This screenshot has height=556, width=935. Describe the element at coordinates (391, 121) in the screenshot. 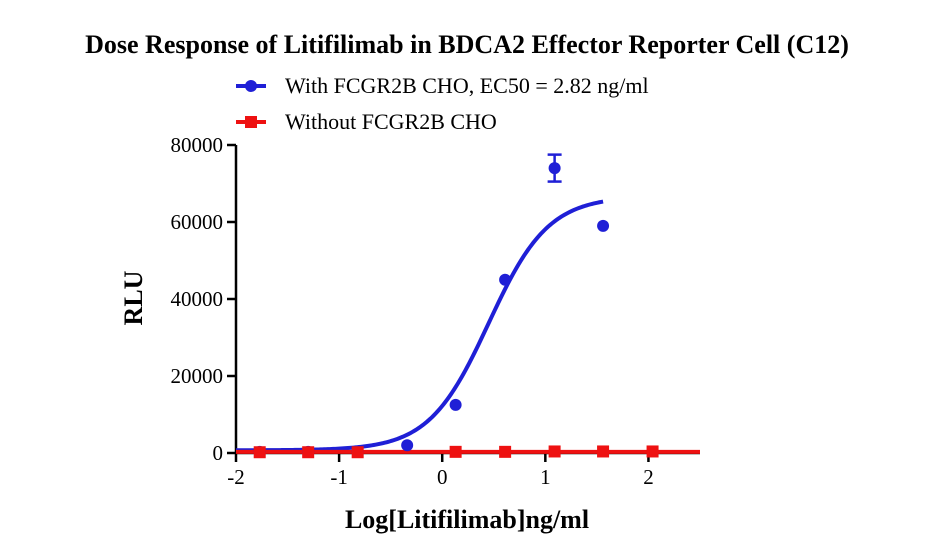

I see `legend-label-without-fcgr2b: Without FCGR2B CHO` at that location.